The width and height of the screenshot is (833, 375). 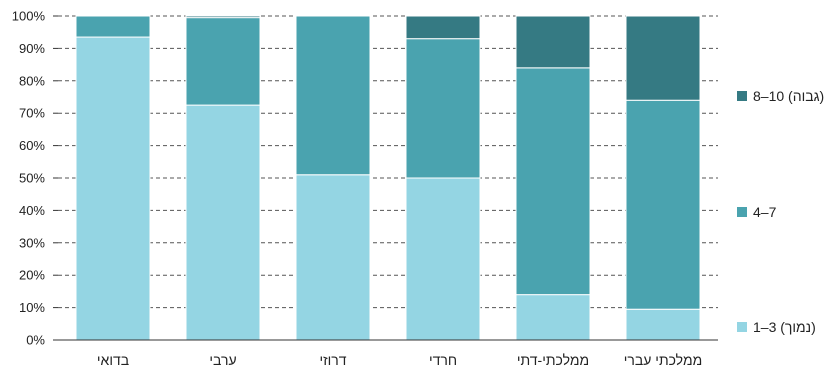 What do you see at coordinates (32, 210) in the screenshot?
I see `y-tick-label: 40%` at bounding box center [32, 210].